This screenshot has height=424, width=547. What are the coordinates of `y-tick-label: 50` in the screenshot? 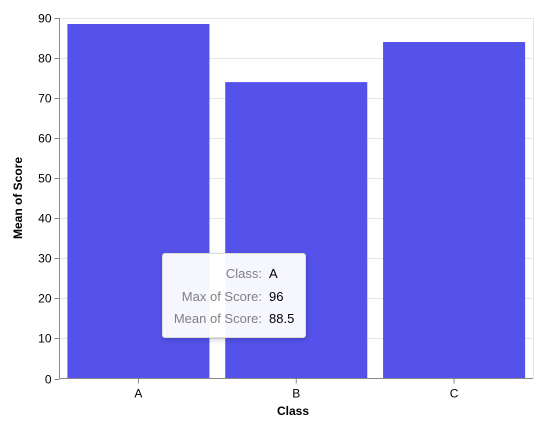 It's located at (45, 179).